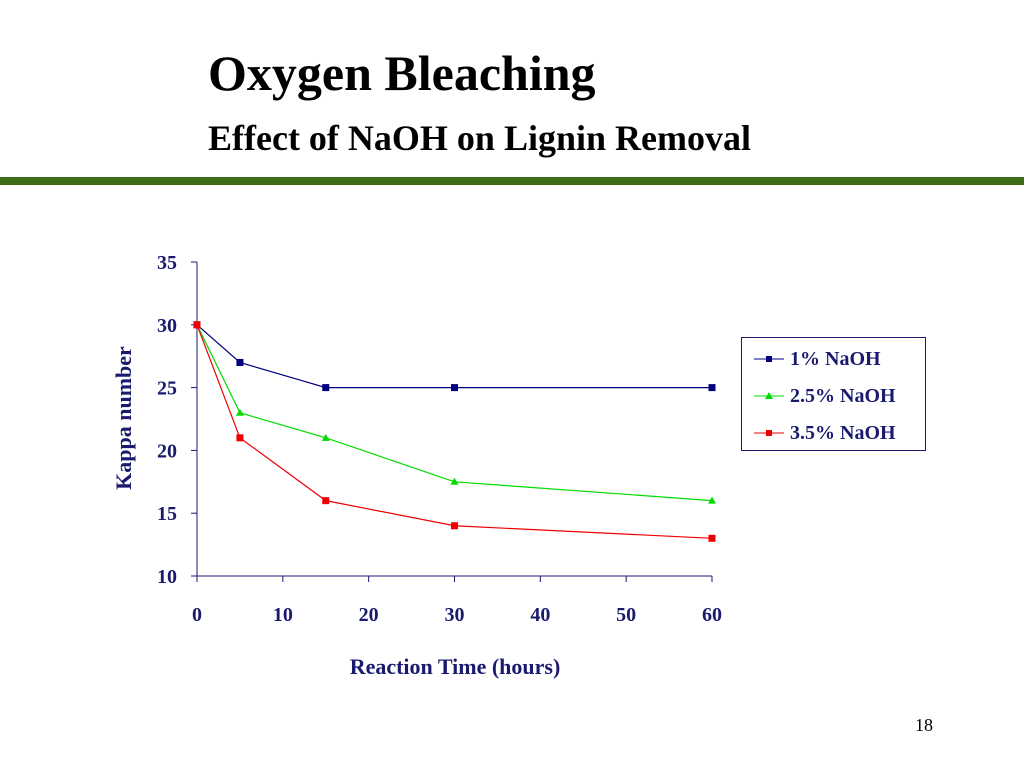 Image resolution: width=1024 pixels, height=768 pixels. Describe the element at coordinates (540, 615) in the screenshot. I see `x-tick-label: 40` at that location.